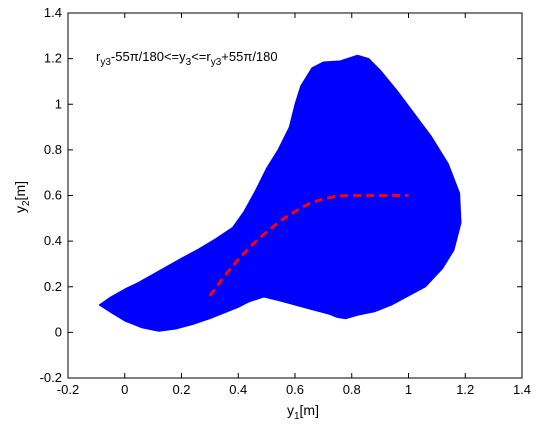 This screenshot has width=550, height=429. Describe the element at coordinates (53, 286) in the screenshot. I see `y-tick-label: 0.2` at that location.